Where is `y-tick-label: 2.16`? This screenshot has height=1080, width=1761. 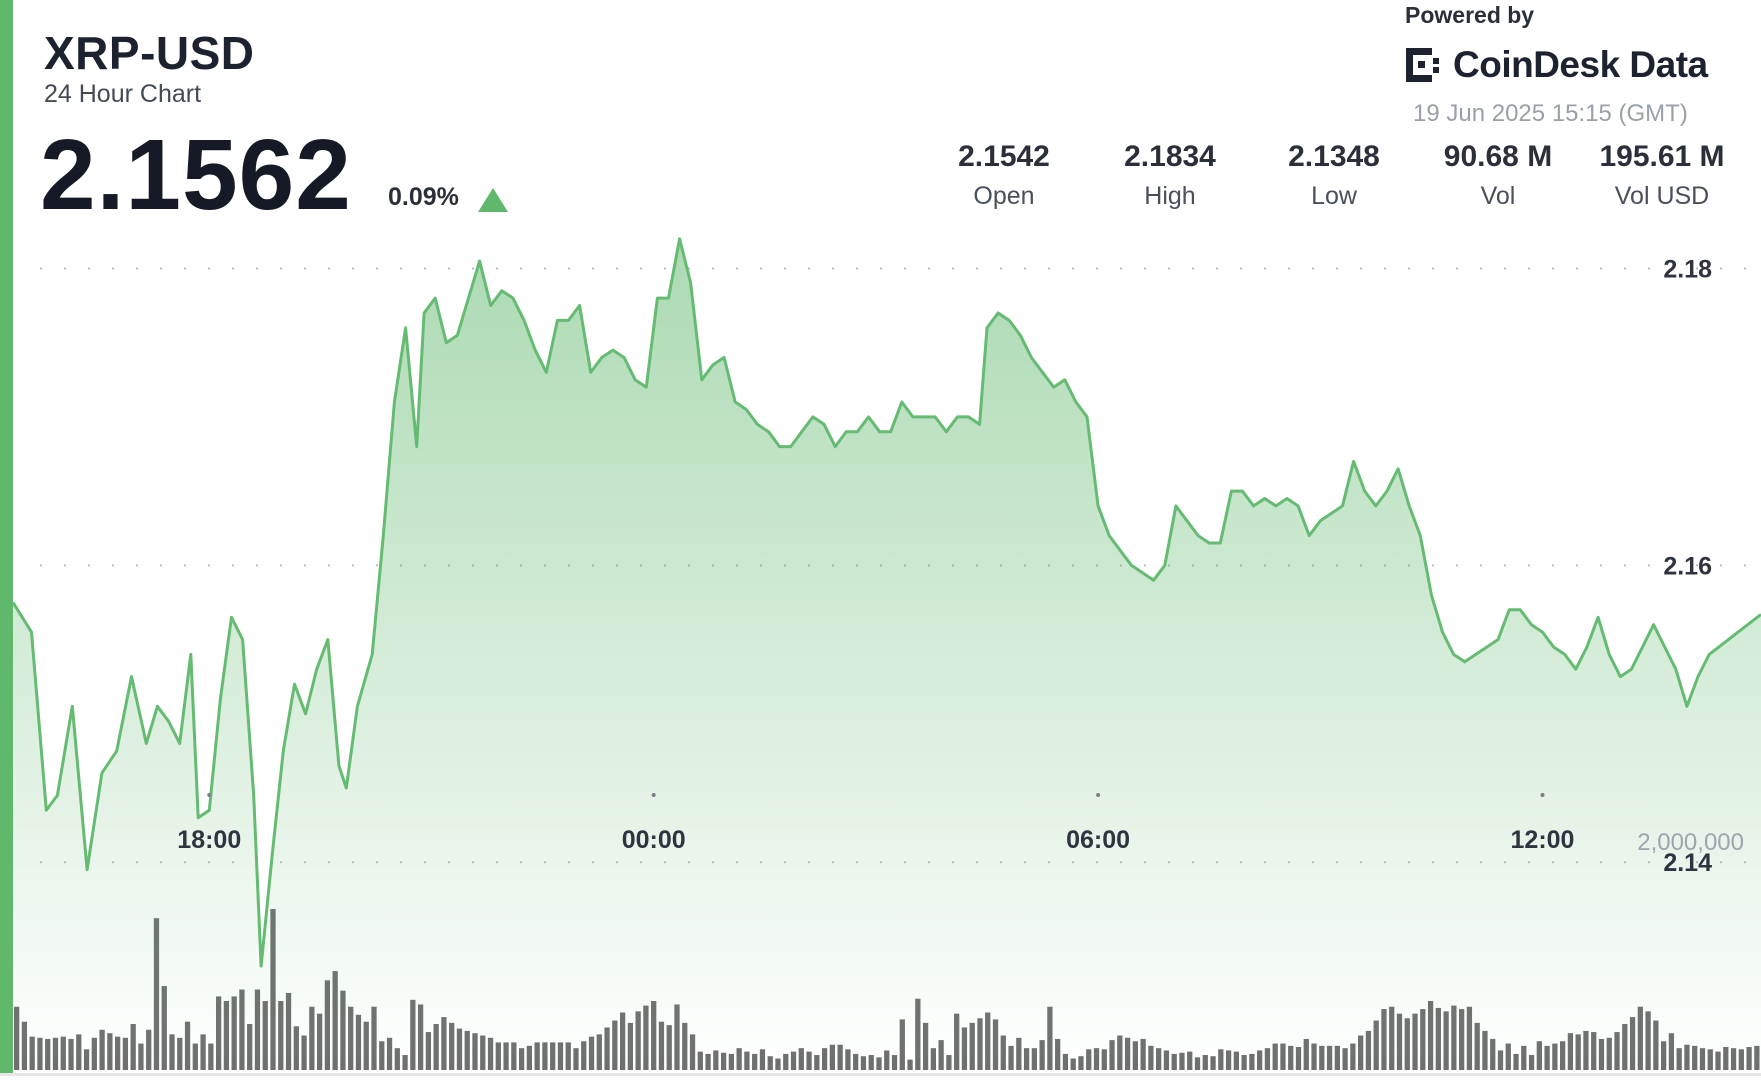
y-tick-label: 2.16 is located at coordinates (1687, 566).